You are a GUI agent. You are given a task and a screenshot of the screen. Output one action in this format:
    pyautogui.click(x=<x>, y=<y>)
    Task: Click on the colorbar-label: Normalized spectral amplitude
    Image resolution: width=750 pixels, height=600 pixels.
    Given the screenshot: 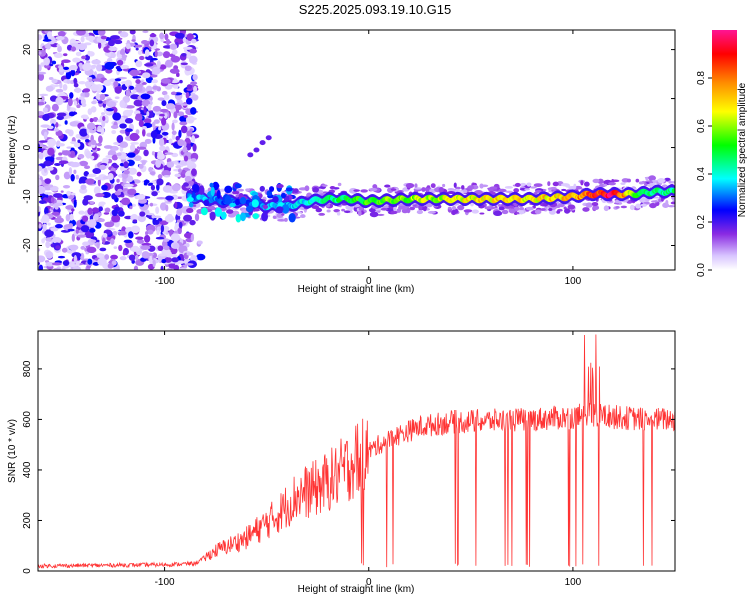 What is the action you would take?
    pyautogui.click(x=742, y=149)
    